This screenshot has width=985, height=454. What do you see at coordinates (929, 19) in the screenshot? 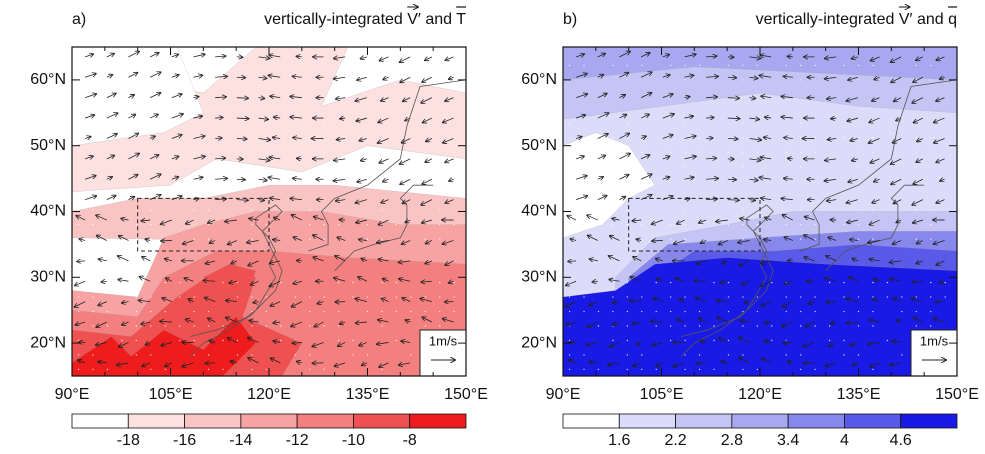
I see `title-part: ′ and` at bounding box center [929, 19].